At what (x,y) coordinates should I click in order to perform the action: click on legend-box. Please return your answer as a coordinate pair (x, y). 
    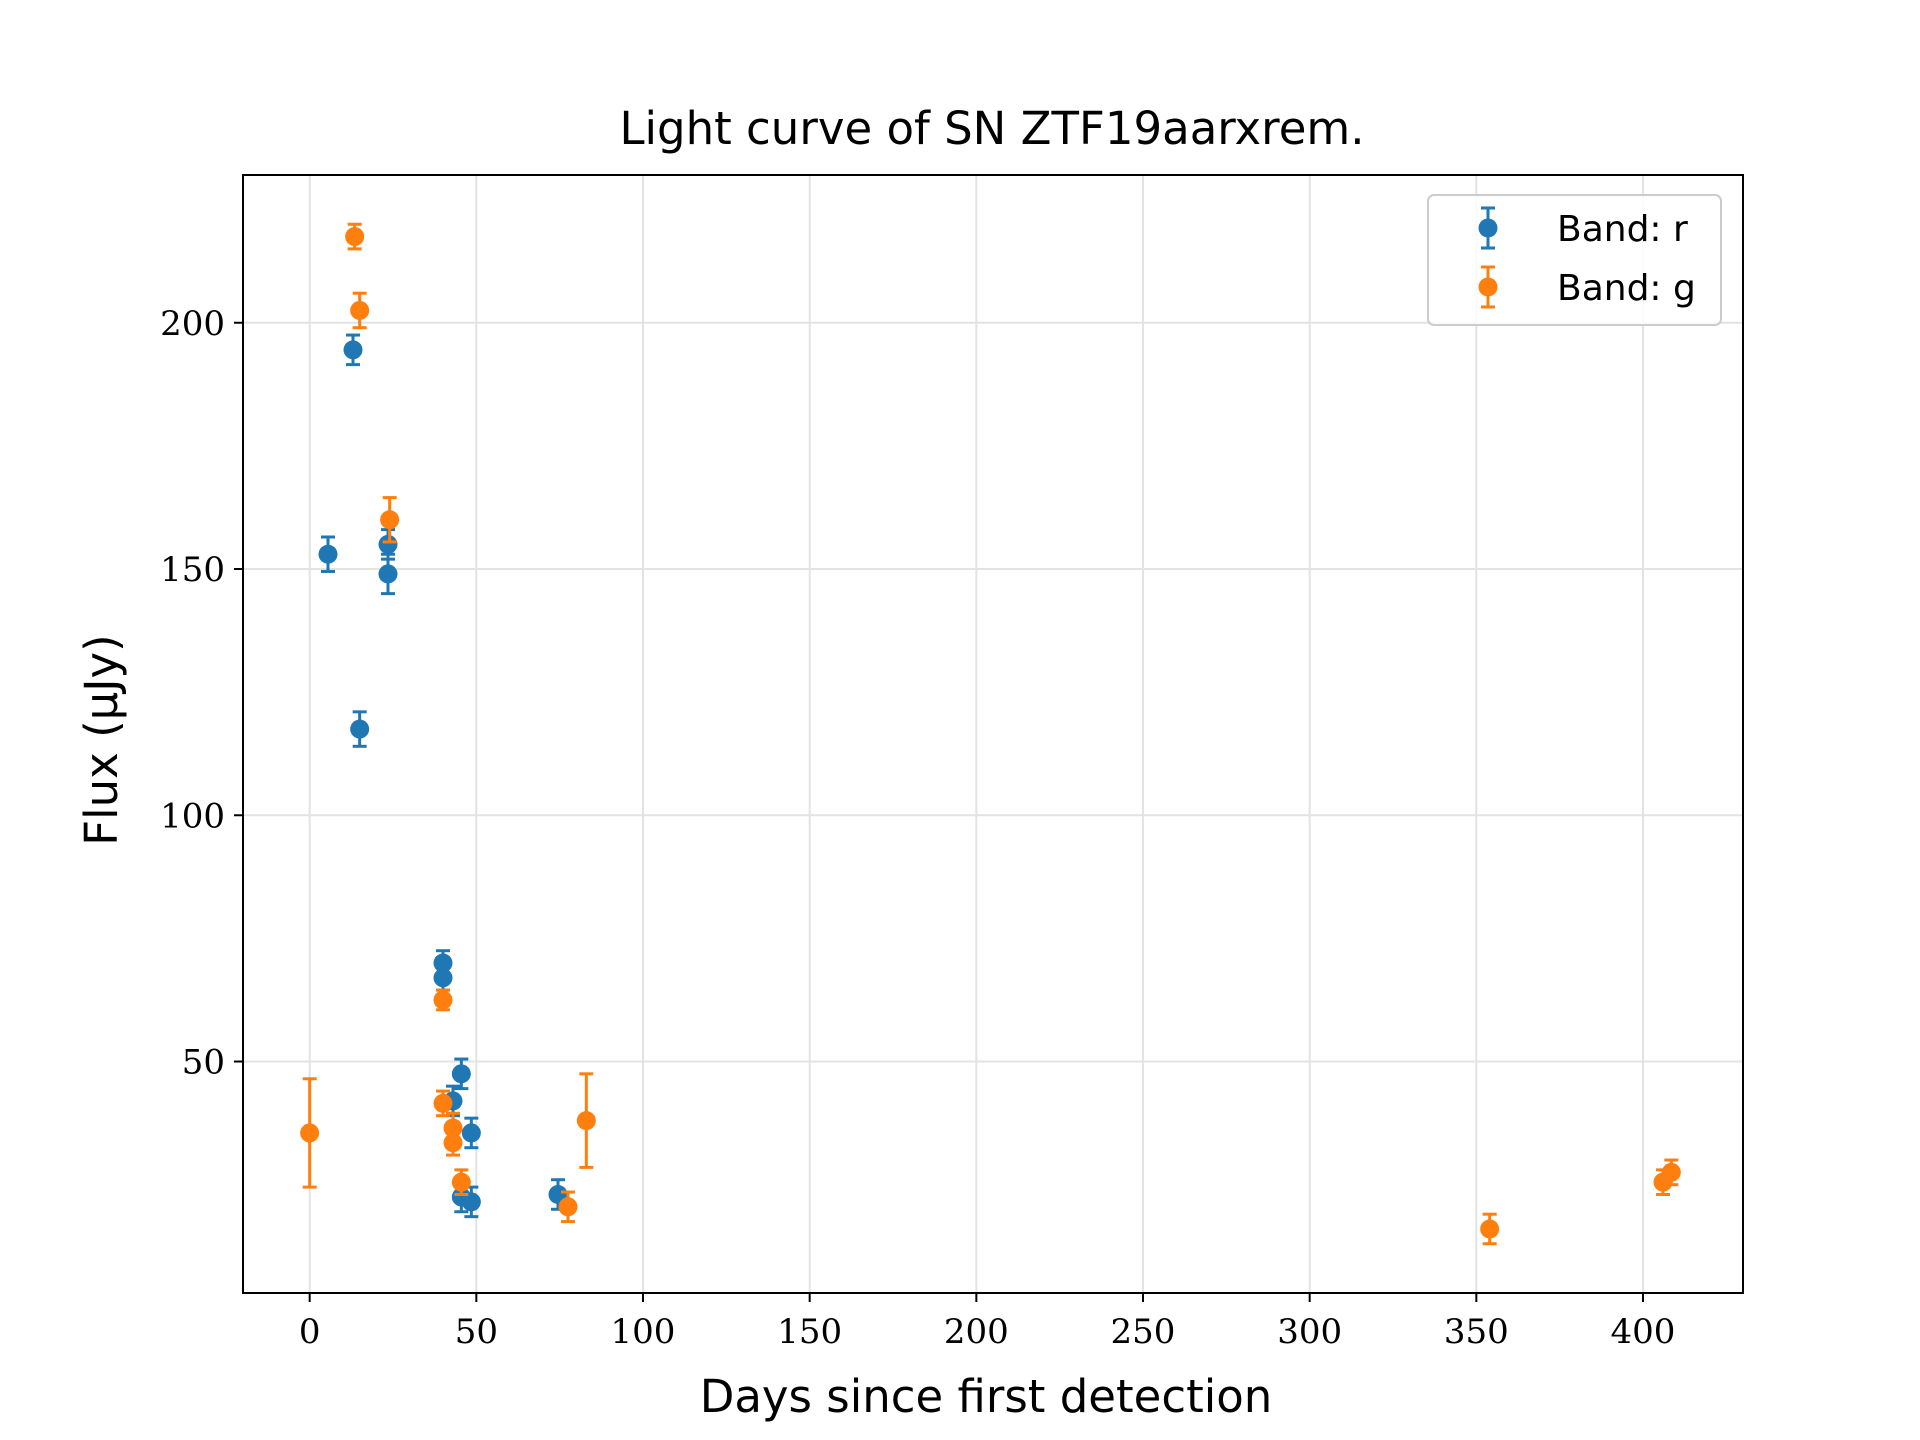
    Looking at the image, I should click on (1574, 260).